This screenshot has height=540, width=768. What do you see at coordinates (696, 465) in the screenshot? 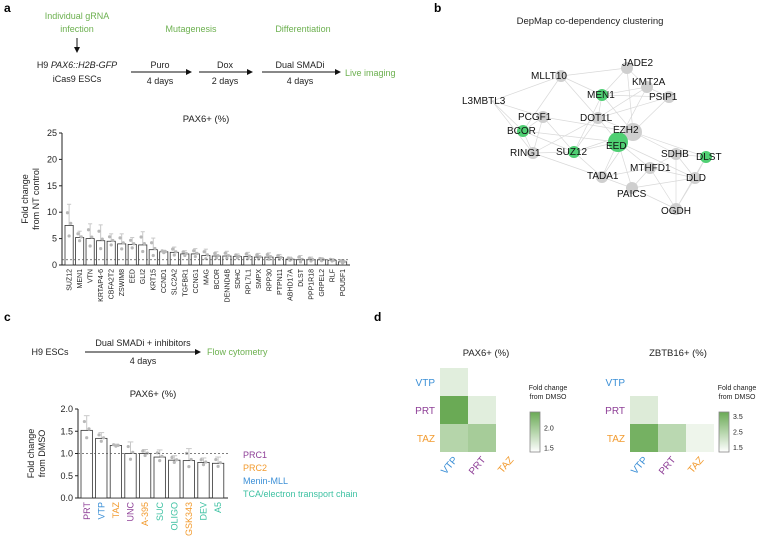
I see `column-label: TAZ` at bounding box center [696, 465].